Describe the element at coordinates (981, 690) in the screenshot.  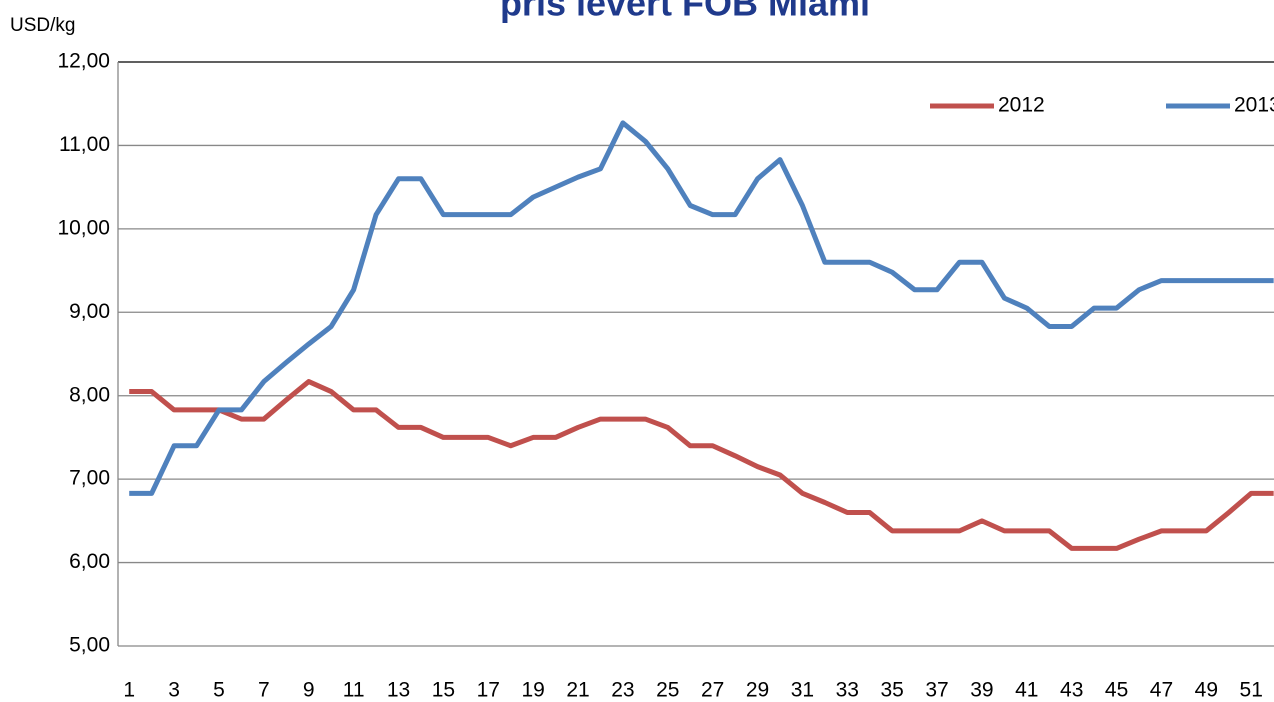
I see `x-tick-label: 39` at that location.